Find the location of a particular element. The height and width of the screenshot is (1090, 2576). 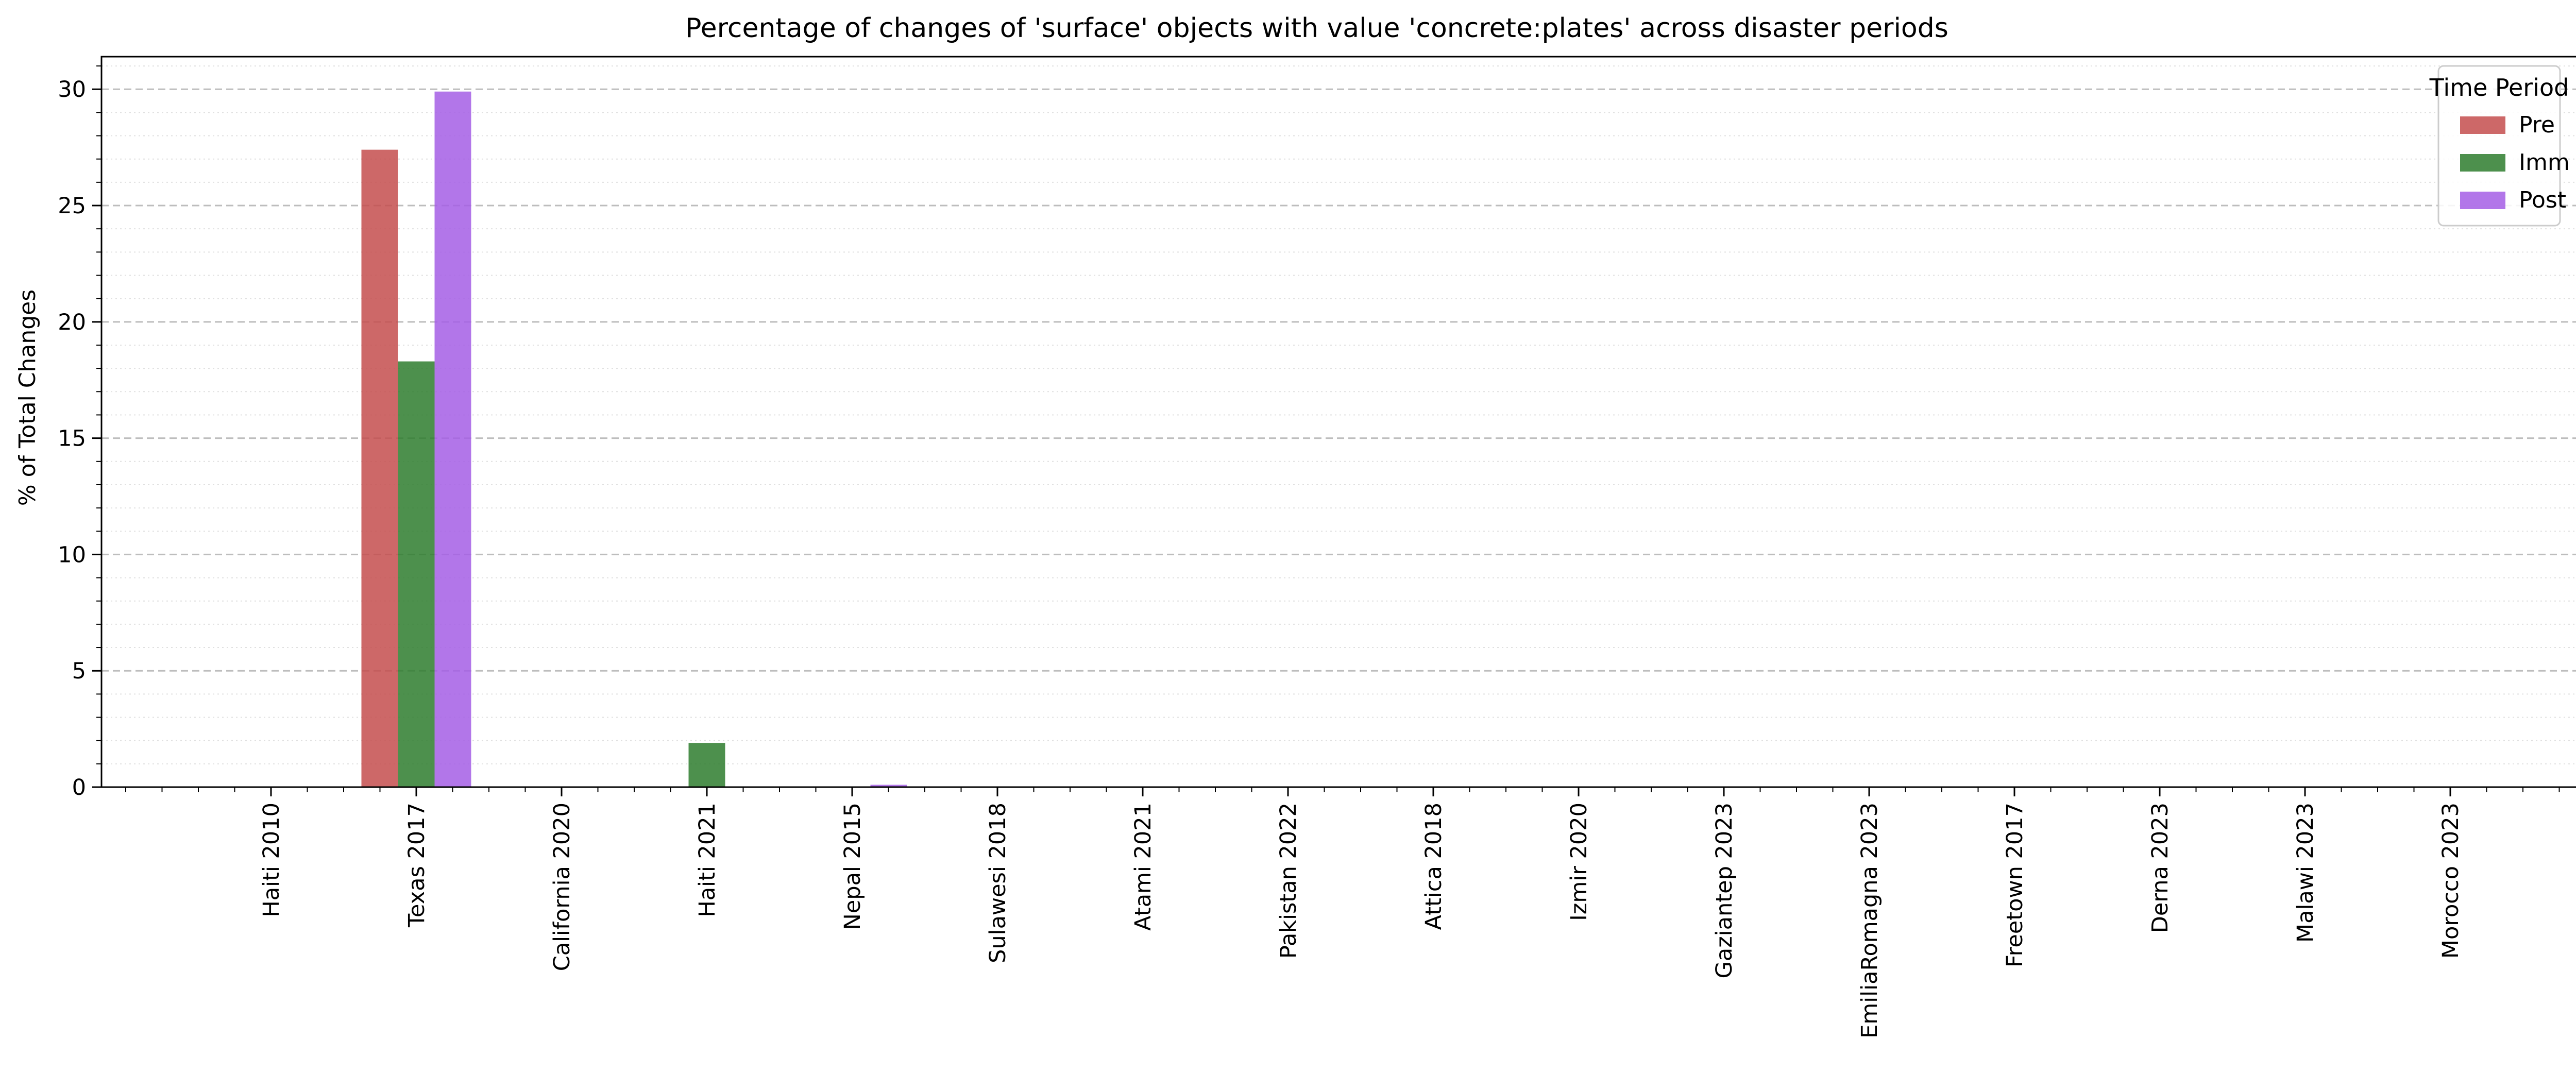

legend-label-imm: Imm is located at coordinates (2544, 162).